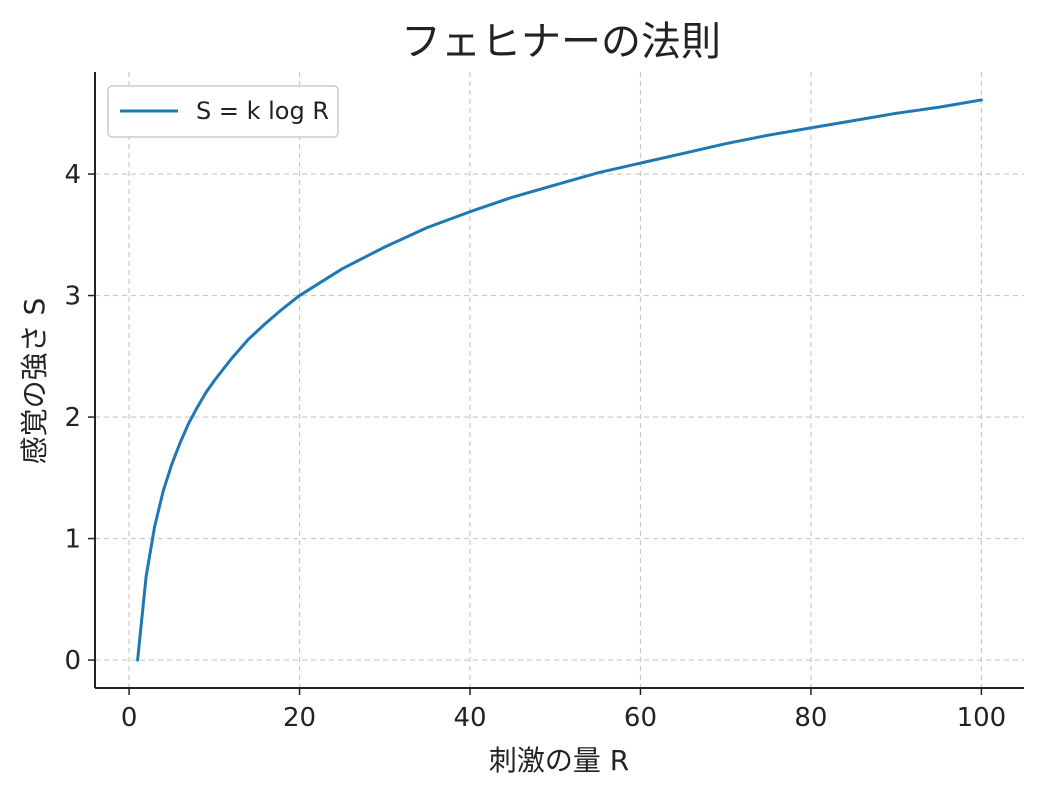 This screenshot has height=799, width=1044. I want to click on y-tick-label: 3, so click(72, 297).